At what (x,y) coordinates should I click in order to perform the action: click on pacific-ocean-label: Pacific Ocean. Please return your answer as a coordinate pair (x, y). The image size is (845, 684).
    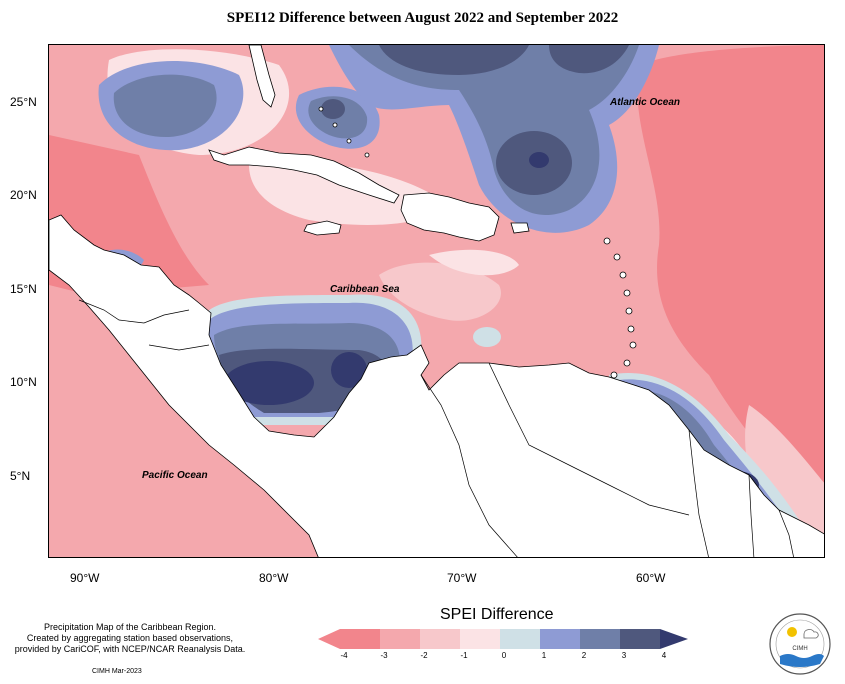
    Looking at the image, I should click on (175, 475).